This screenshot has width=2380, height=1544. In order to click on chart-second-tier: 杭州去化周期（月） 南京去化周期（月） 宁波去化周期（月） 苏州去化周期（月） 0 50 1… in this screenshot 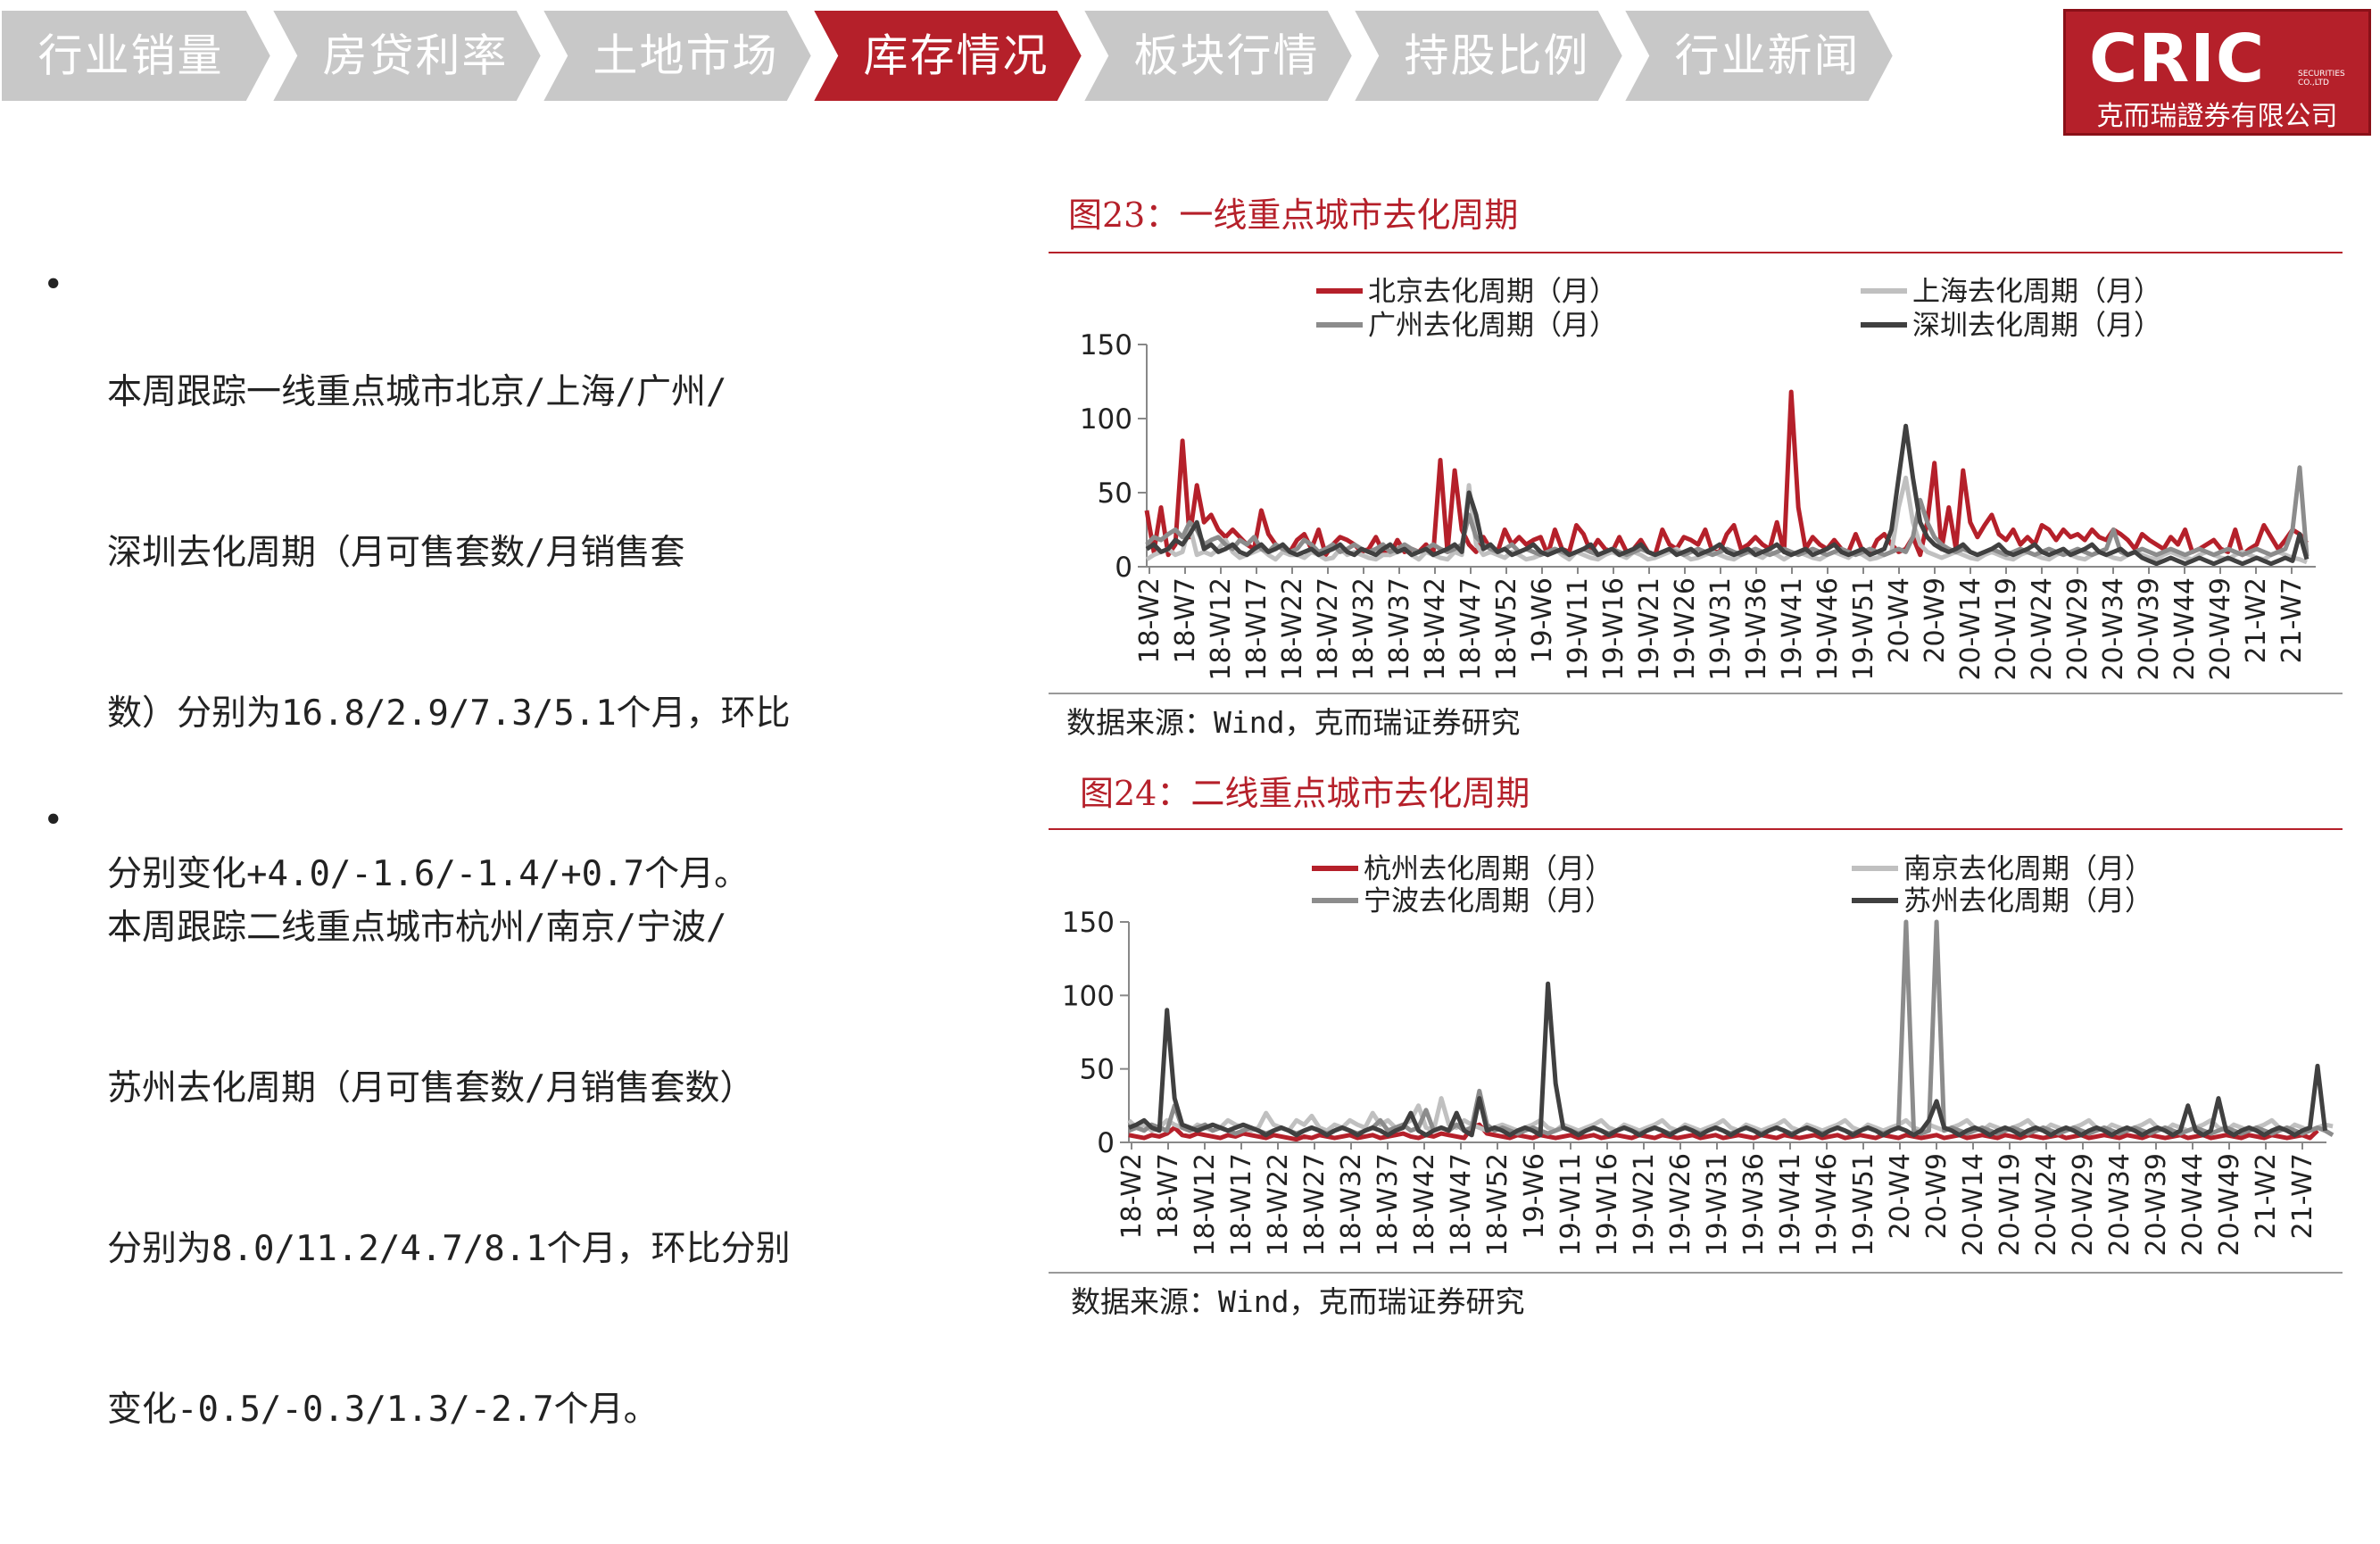, I will do `click(1698, 1055)`.